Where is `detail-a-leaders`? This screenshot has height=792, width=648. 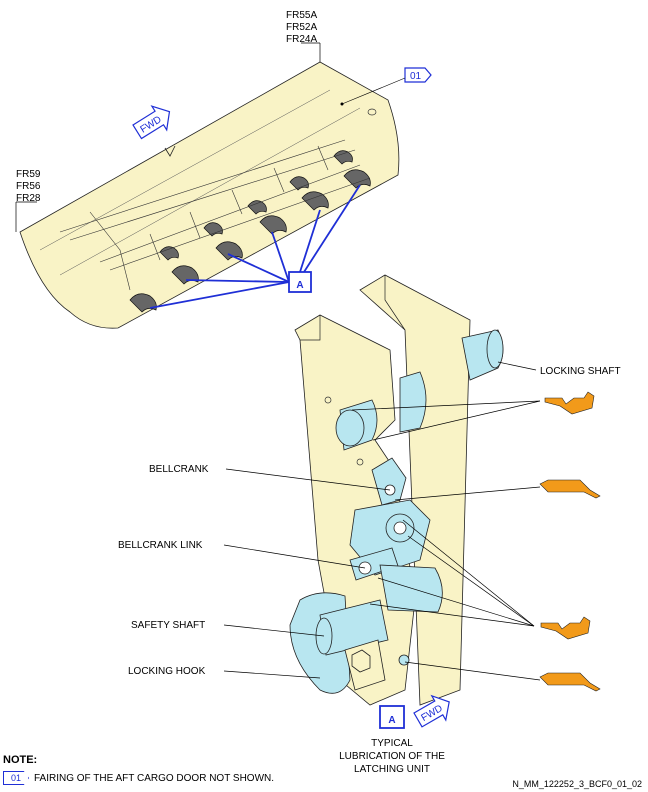 detail-a-leaders is located at coordinates (255, 246).